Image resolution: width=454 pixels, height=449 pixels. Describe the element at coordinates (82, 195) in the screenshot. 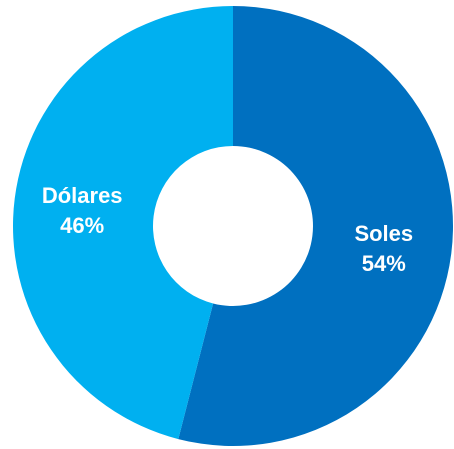

I see `slice-name-label: Dólares` at that location.